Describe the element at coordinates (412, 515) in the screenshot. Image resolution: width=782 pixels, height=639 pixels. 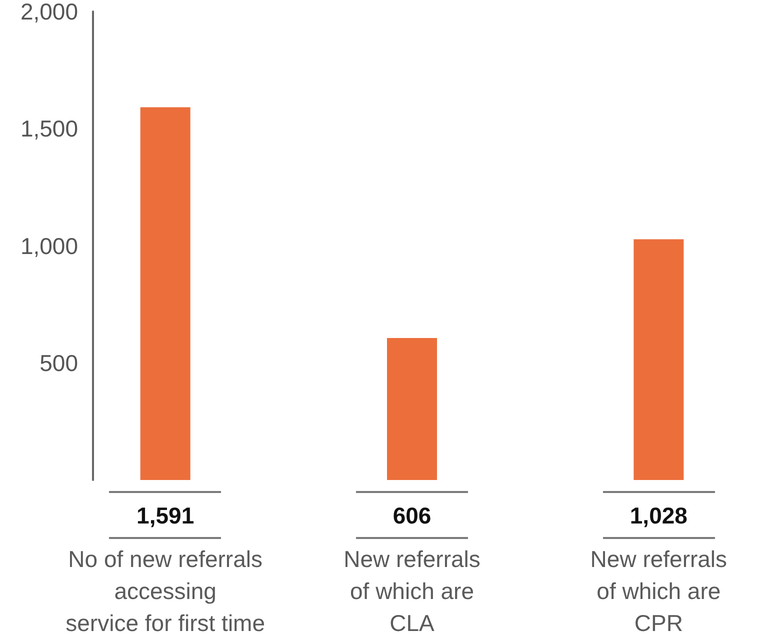
I see `data-label: 606` at that location.